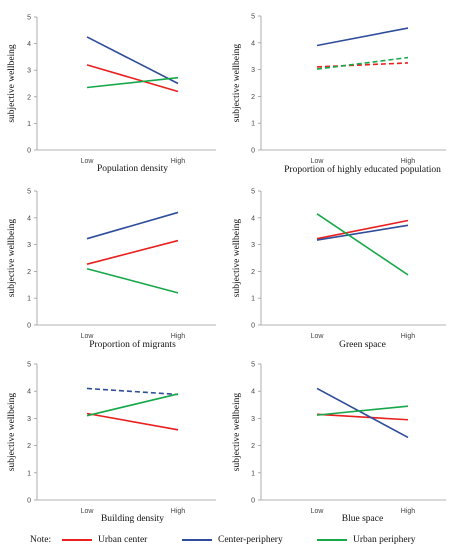 This screenshot has height=550, width=466. Describe the element at coordinates (253, 419) in the screenshot. I see `y-tick-label-5-3: 3` at that location.